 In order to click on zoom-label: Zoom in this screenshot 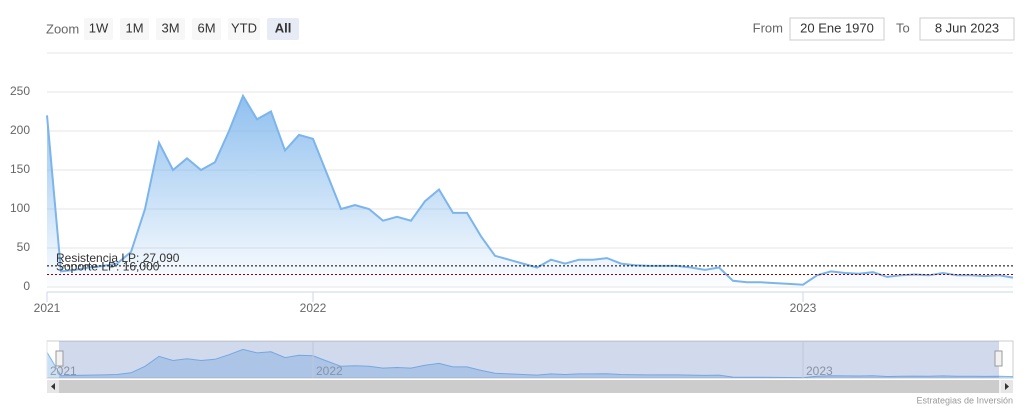, I will do `click(62, 28)`.